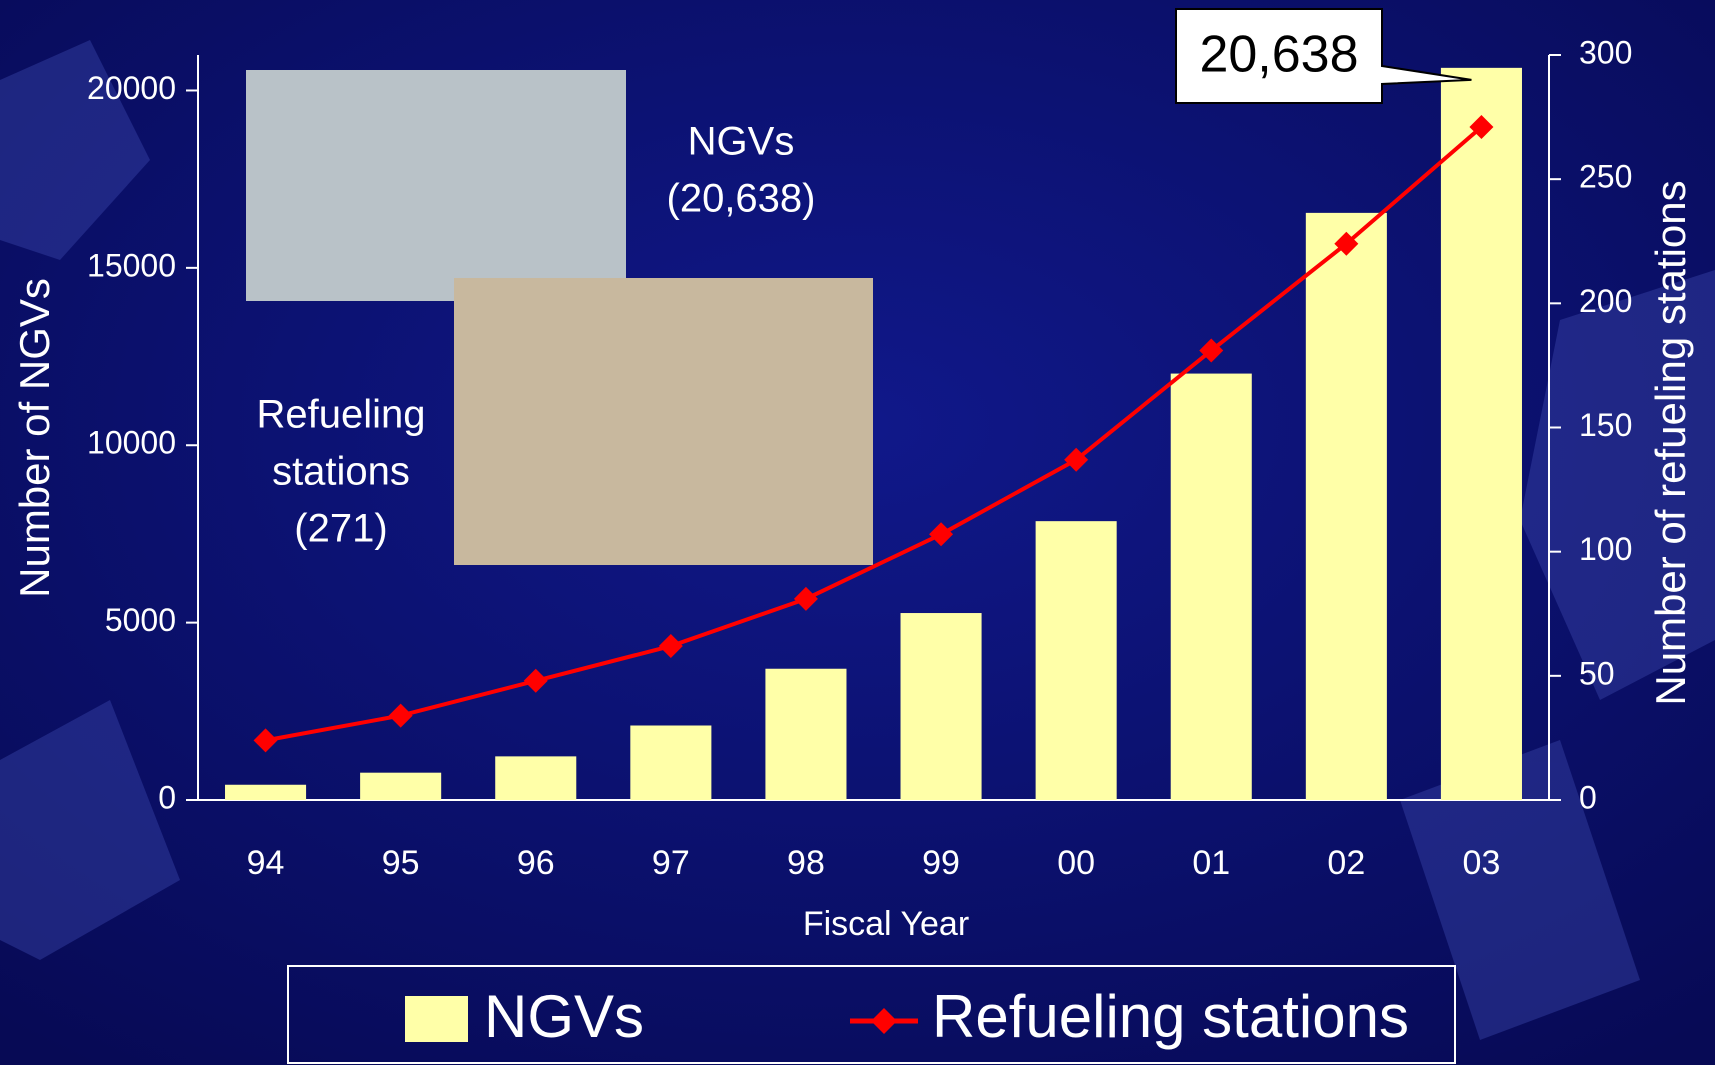 This screenshot has height=1065, width=1715. I want to click on callout-box, so click(1323, 56).